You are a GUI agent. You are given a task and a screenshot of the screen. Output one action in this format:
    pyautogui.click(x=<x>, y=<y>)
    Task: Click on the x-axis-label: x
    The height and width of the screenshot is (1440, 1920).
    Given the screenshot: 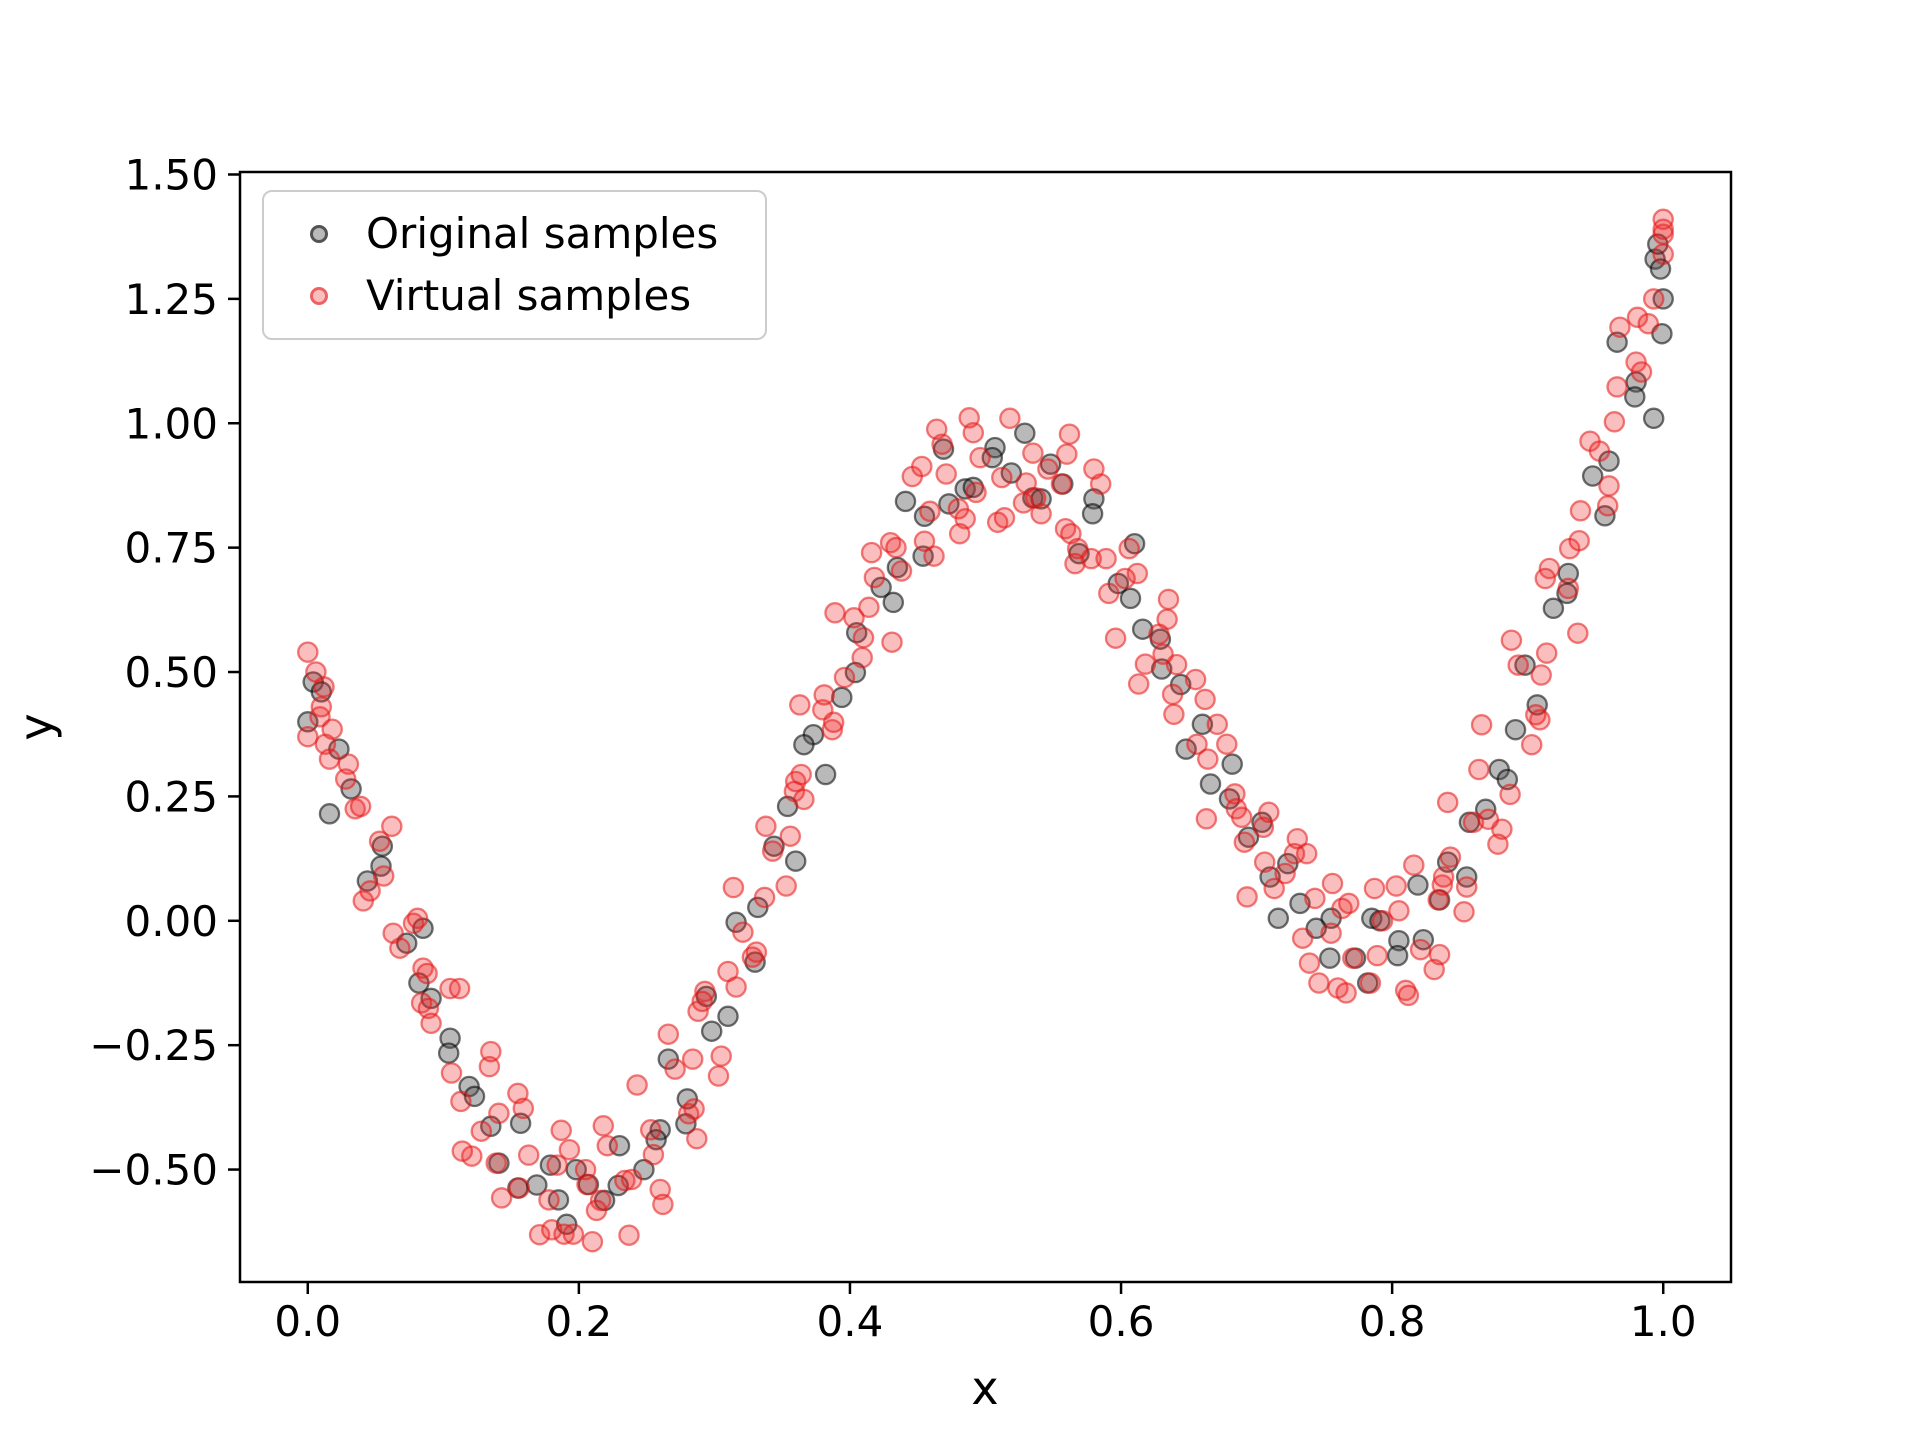 What is the action you would take?
    pyautogui.click(x=984, y=1388)
    